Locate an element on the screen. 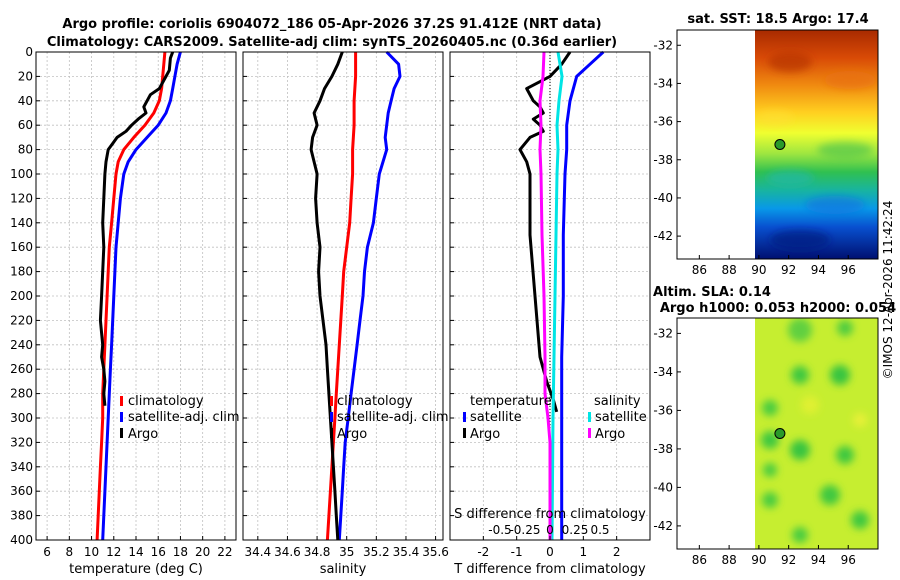 Image resolution: width=900 pixels, height=580 pixels. depth-tick-label: 0 is located at coordinates (29, 52).